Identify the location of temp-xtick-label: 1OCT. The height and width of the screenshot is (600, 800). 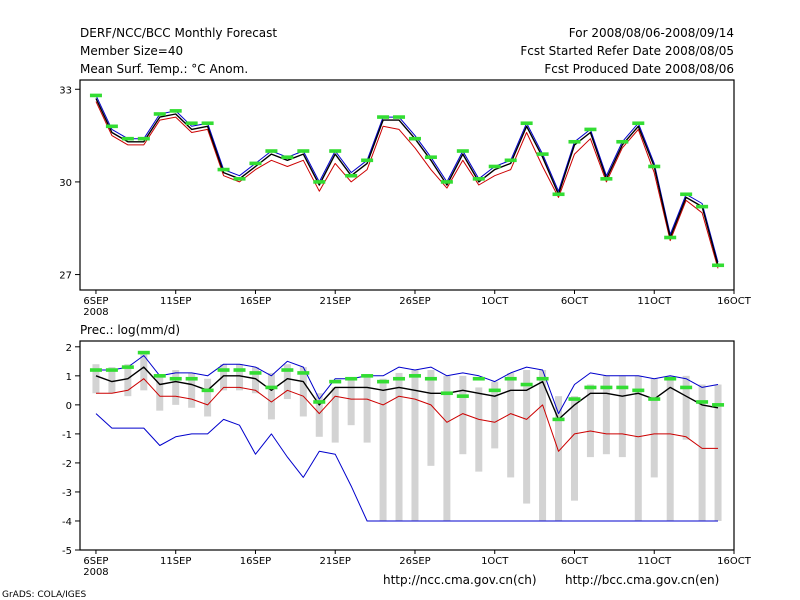
(495, 301).